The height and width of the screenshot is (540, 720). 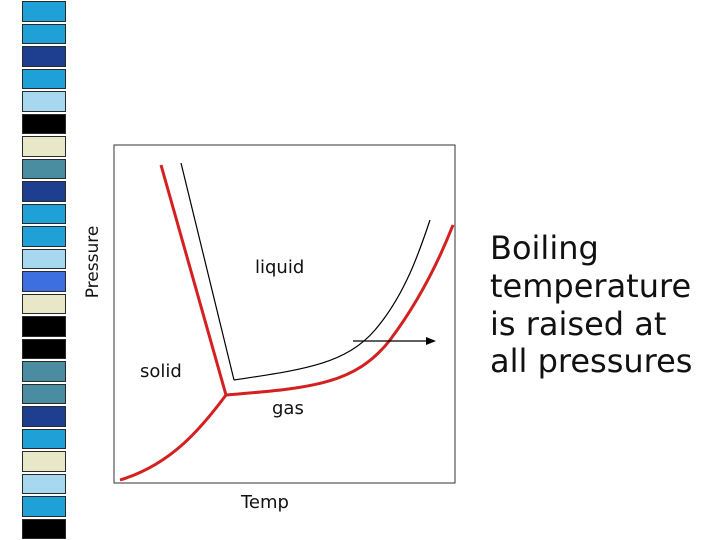 I want to click on caption-line: Boiling, so click(x=544, y=248).